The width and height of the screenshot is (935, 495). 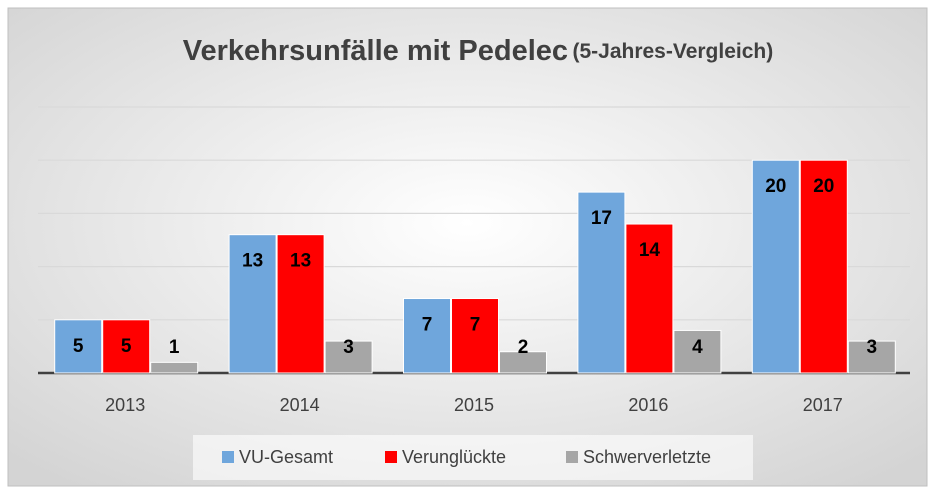 What do you see at coordinates (125, 405) in the screenshot?
I see `x-tick-label: 2013` at bounding box center [125, 405].